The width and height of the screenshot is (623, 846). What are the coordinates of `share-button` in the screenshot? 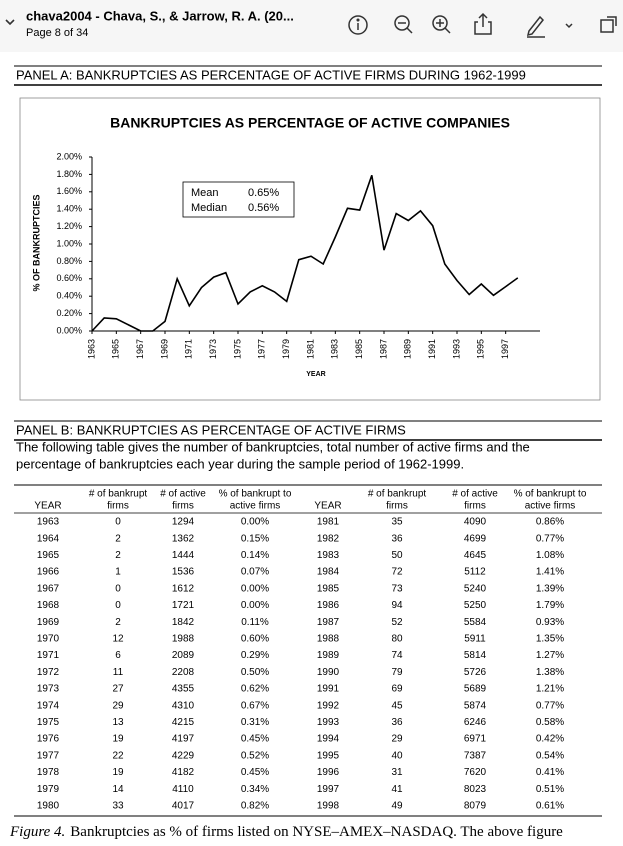 It's located at (483, 23).